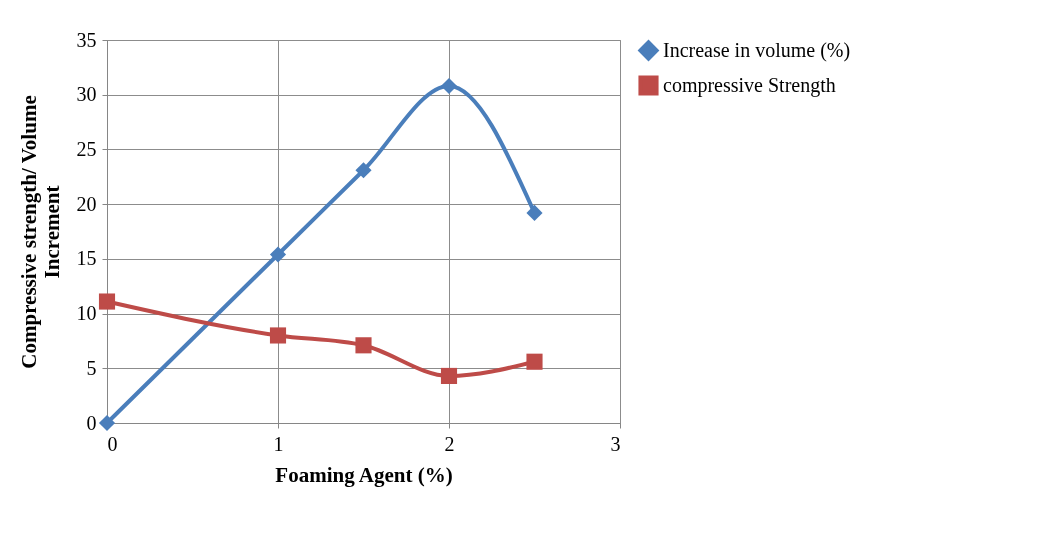 The height and width of the screenshot is (533, 1047). Describe the element at coordinates (112, 443) in the screenshot. I see `x-tick-label: 0` at that location.